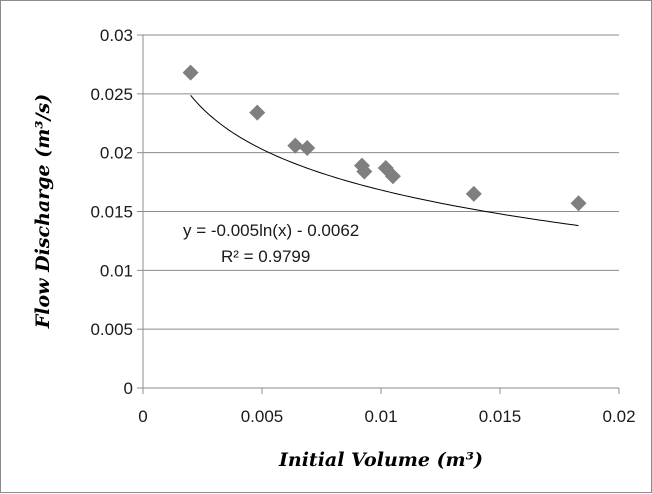 The image size is (652, 494). I want to click on y-tick-label: 0.025, so click(111, 94).